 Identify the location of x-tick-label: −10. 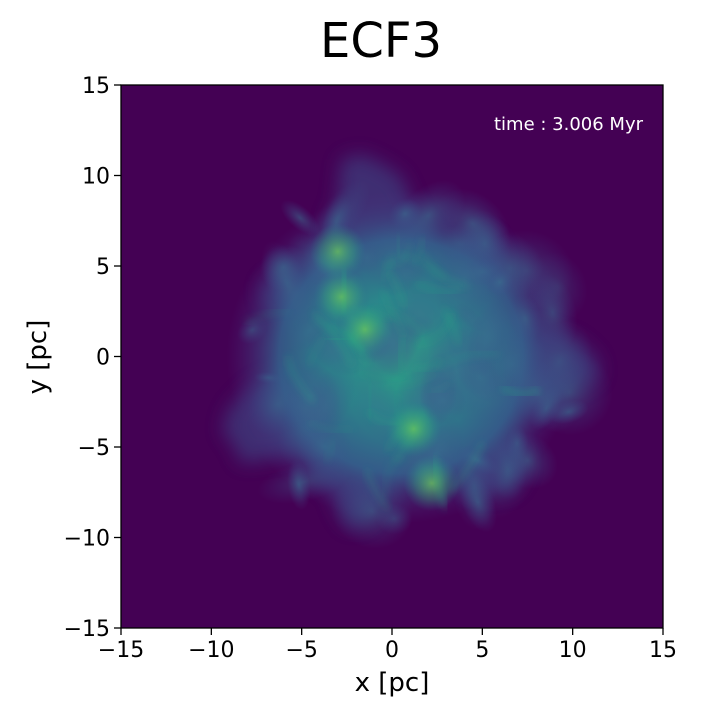
(211, 650).